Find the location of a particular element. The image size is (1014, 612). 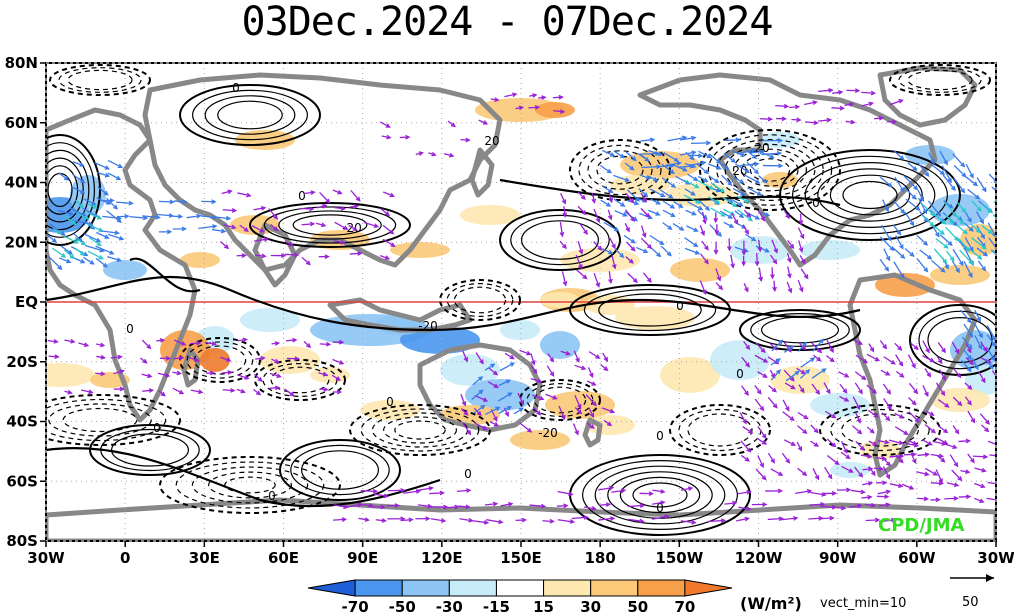

lon-tick-label: 90E is located at coordinates (362, 558).